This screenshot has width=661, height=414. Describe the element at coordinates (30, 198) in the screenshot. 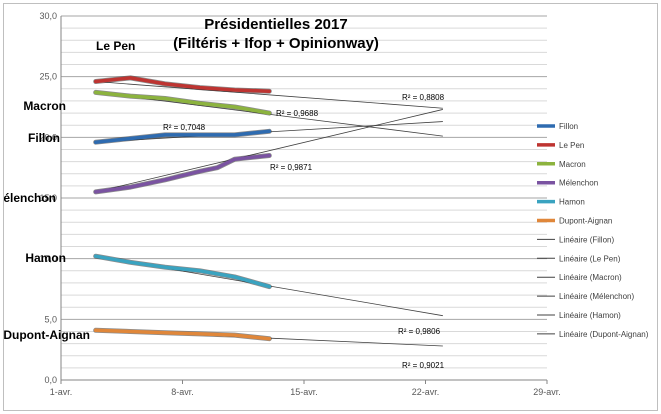

I see `series-name-label-melenchon: Mélenchon` at that location.